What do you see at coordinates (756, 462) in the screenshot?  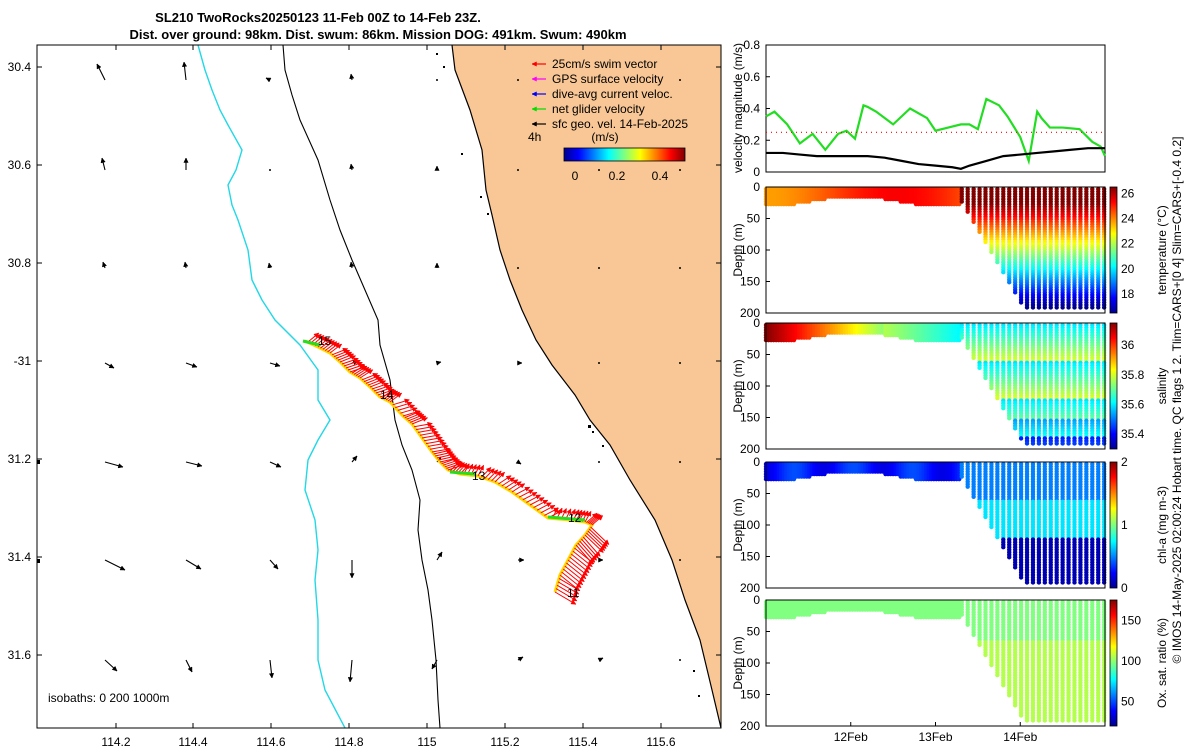 I see `depth-tick-label: 0` at bounding box center [756, 462].